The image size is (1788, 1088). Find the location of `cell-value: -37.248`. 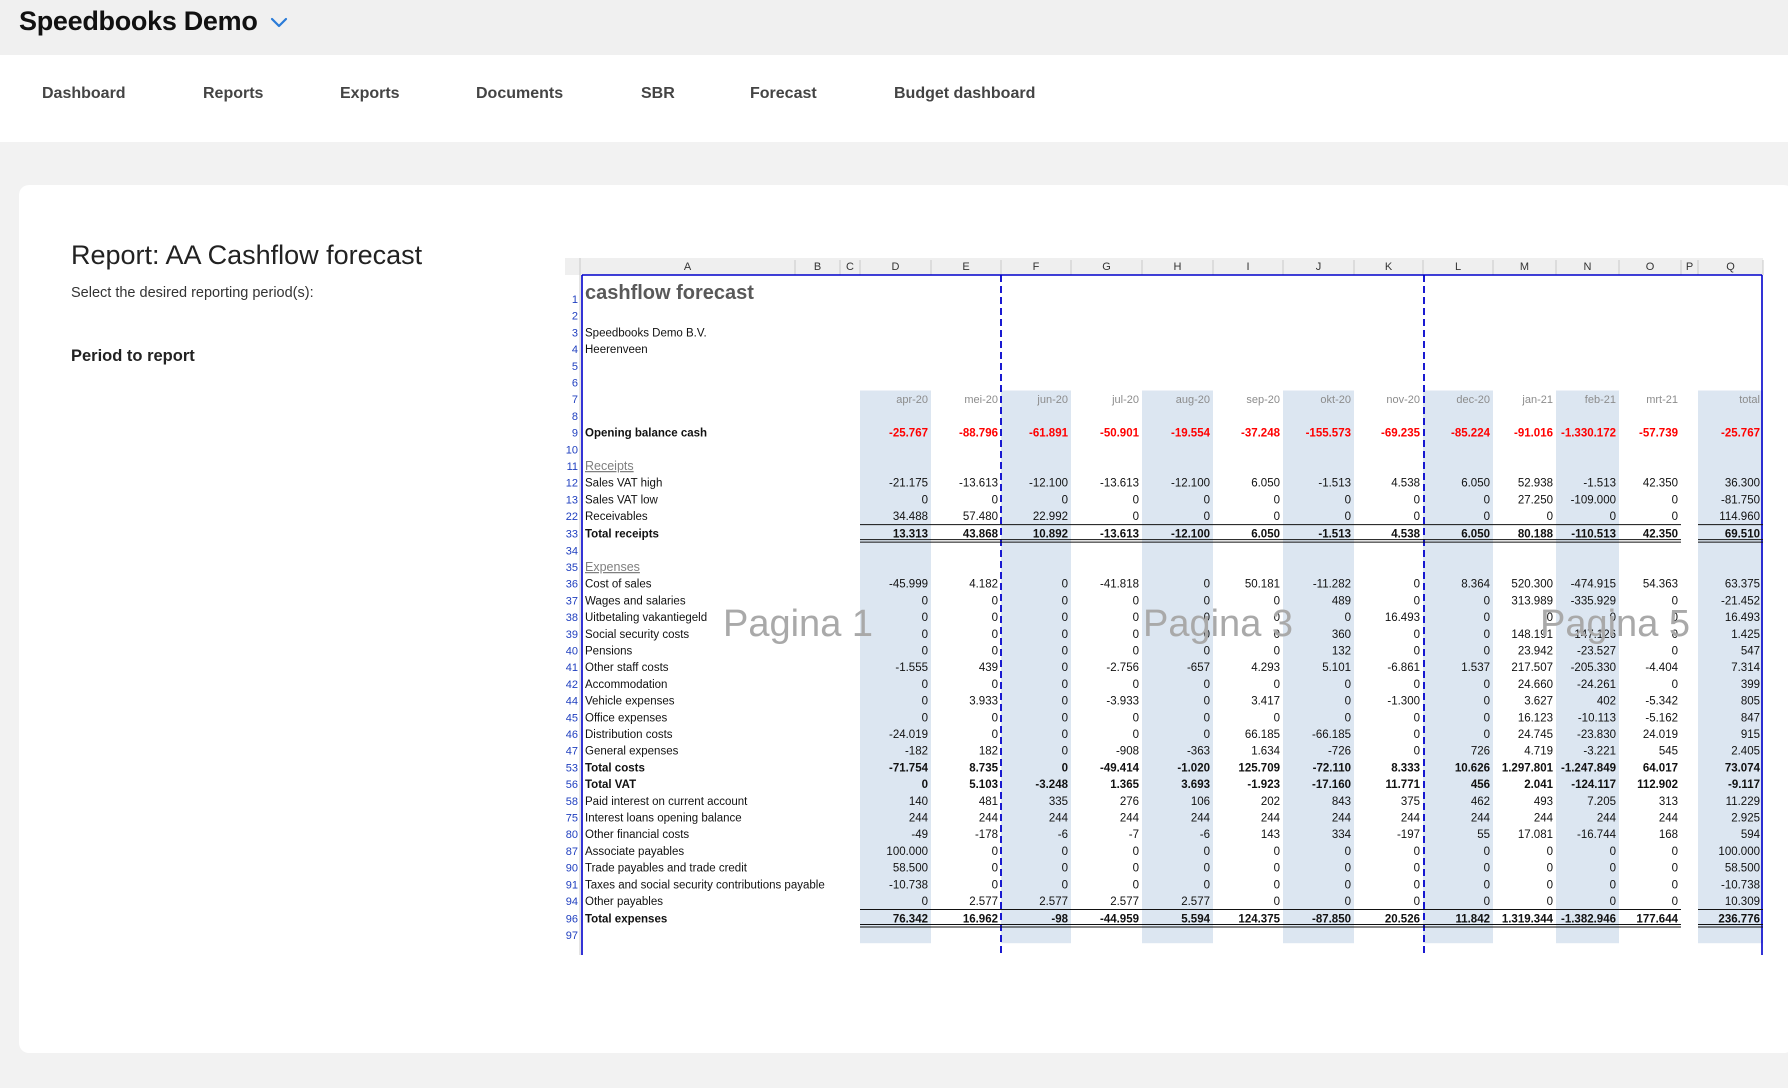

cell-value: -37.248 is located at coordinates (1261, 434).